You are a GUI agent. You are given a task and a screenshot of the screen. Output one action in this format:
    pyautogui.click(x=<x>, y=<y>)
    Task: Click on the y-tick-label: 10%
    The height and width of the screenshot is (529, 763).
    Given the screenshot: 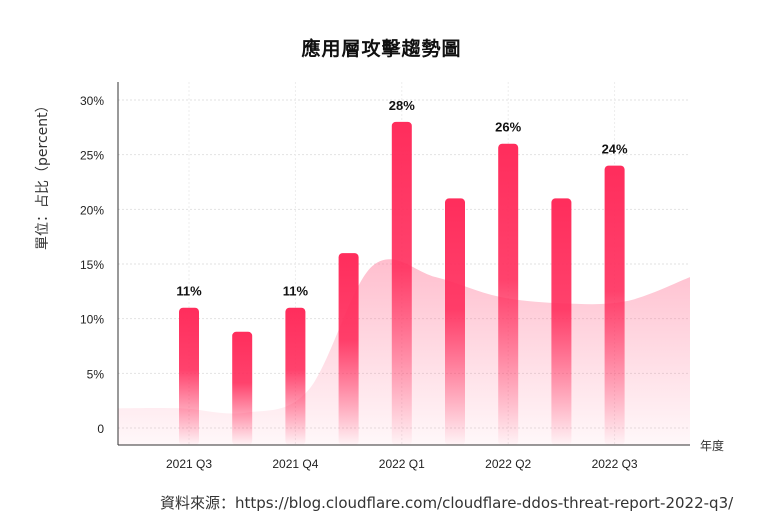 What is the action you would take?
    pyautogui.click(x=92, y=320)
    